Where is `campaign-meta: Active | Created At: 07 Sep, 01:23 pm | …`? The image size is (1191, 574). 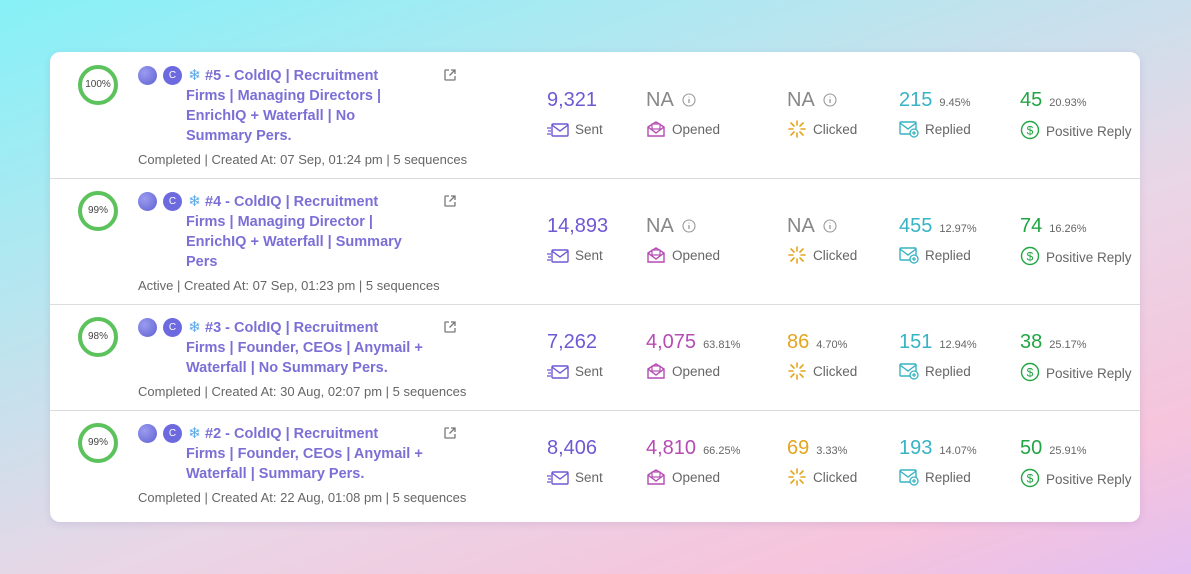
campaign-meta: Active | Created At: 07 Sep, 01:23 pm | … is located at coordinates (289, 285).